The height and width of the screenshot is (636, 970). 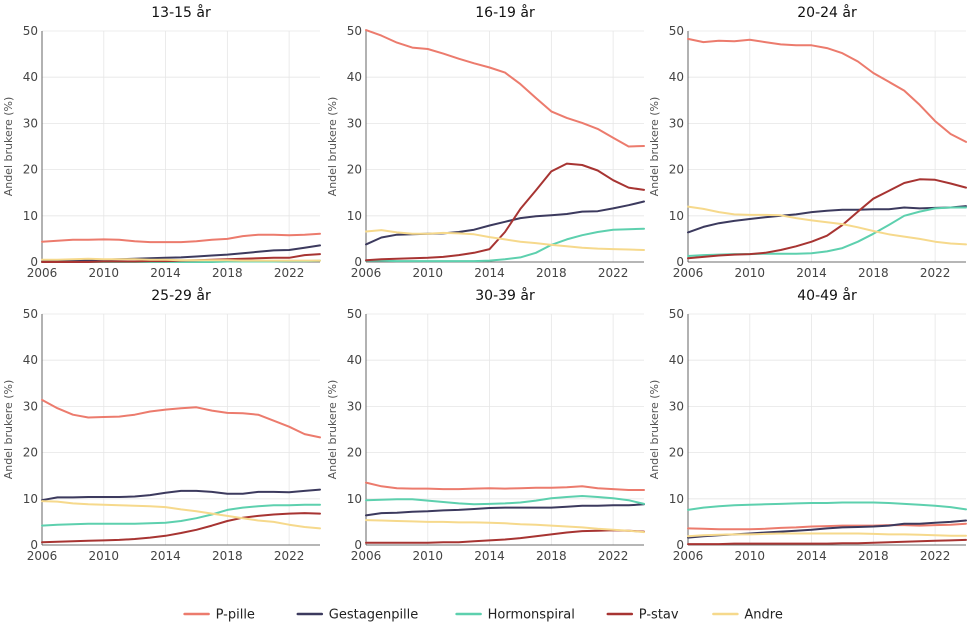 I want to click on legend-label-hormonspiral: Hormonspiral, so click(x=531, y=615).